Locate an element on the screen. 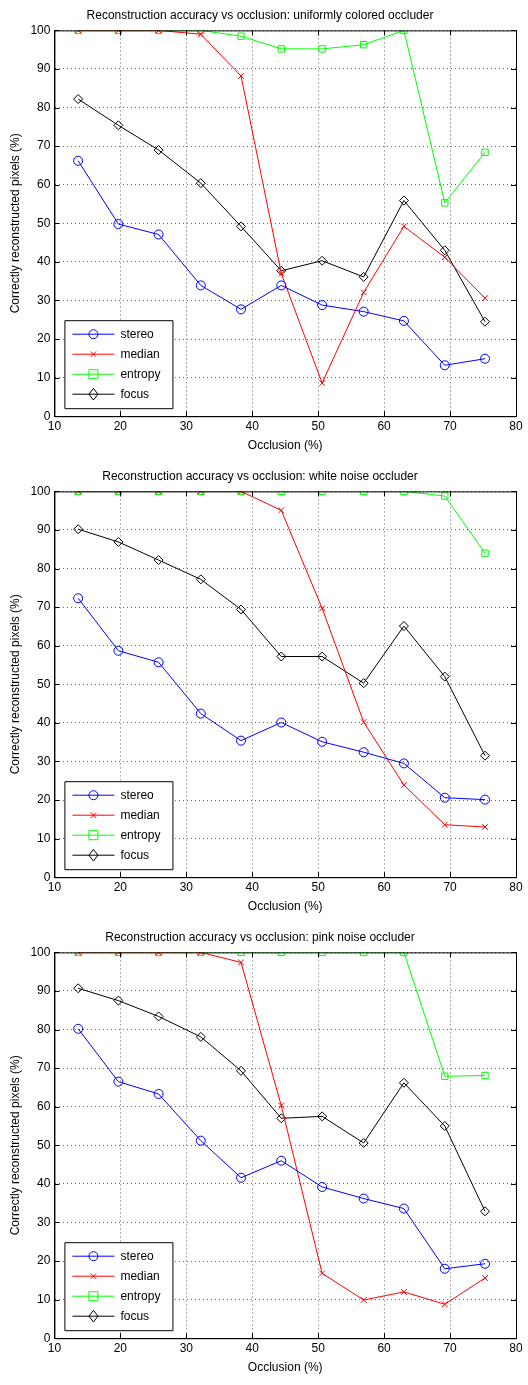 Image resolution: width=528 pixels, height=1385 pixels. chart-title: Reconstruction accuracy vs occlusion: uniformly colored occluder is located at coordinates (260, 14).